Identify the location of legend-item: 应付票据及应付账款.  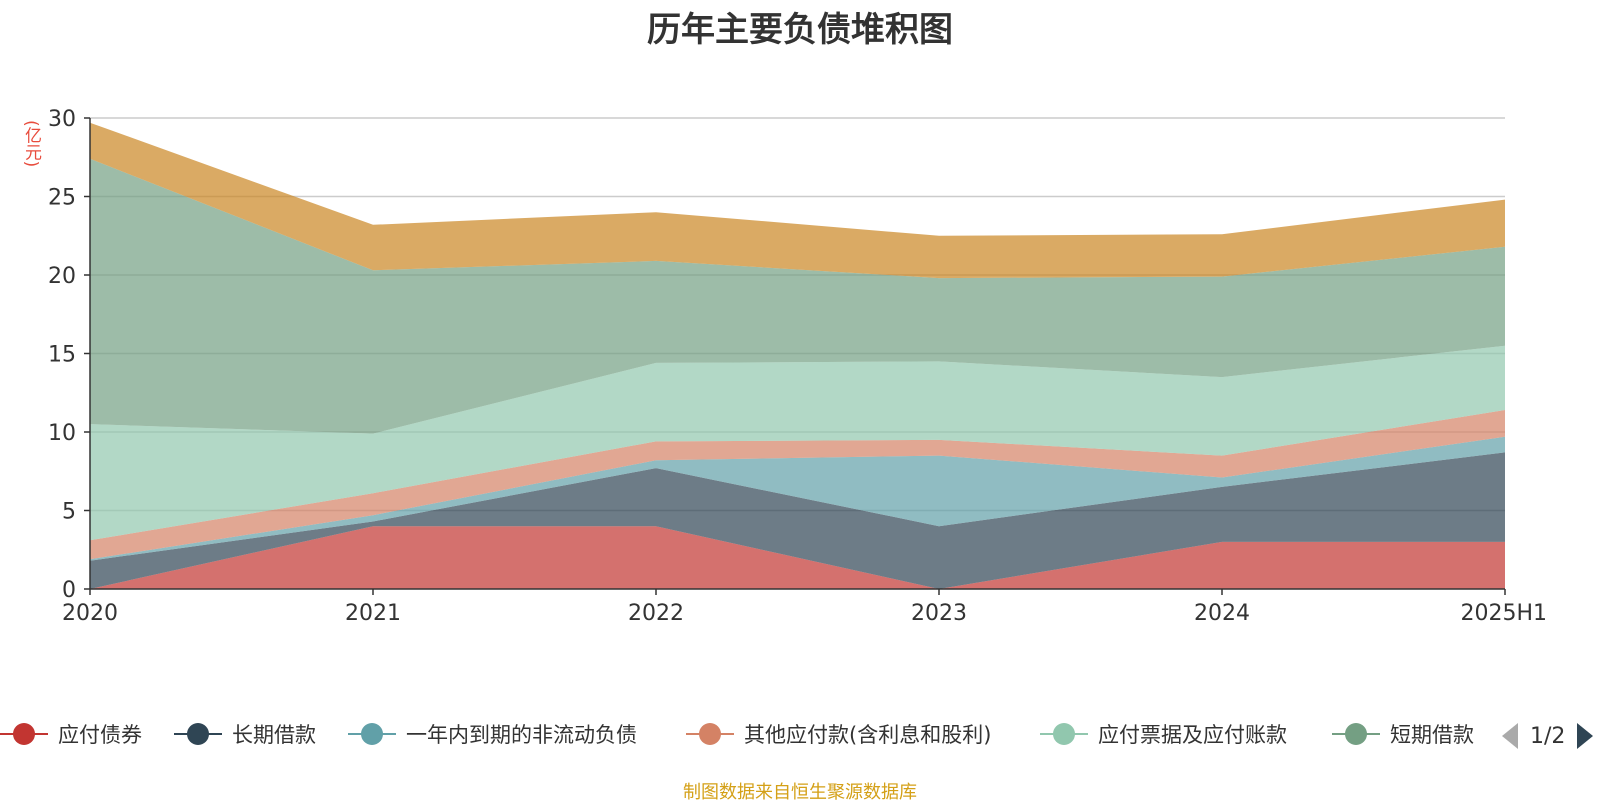
(1163, 734).